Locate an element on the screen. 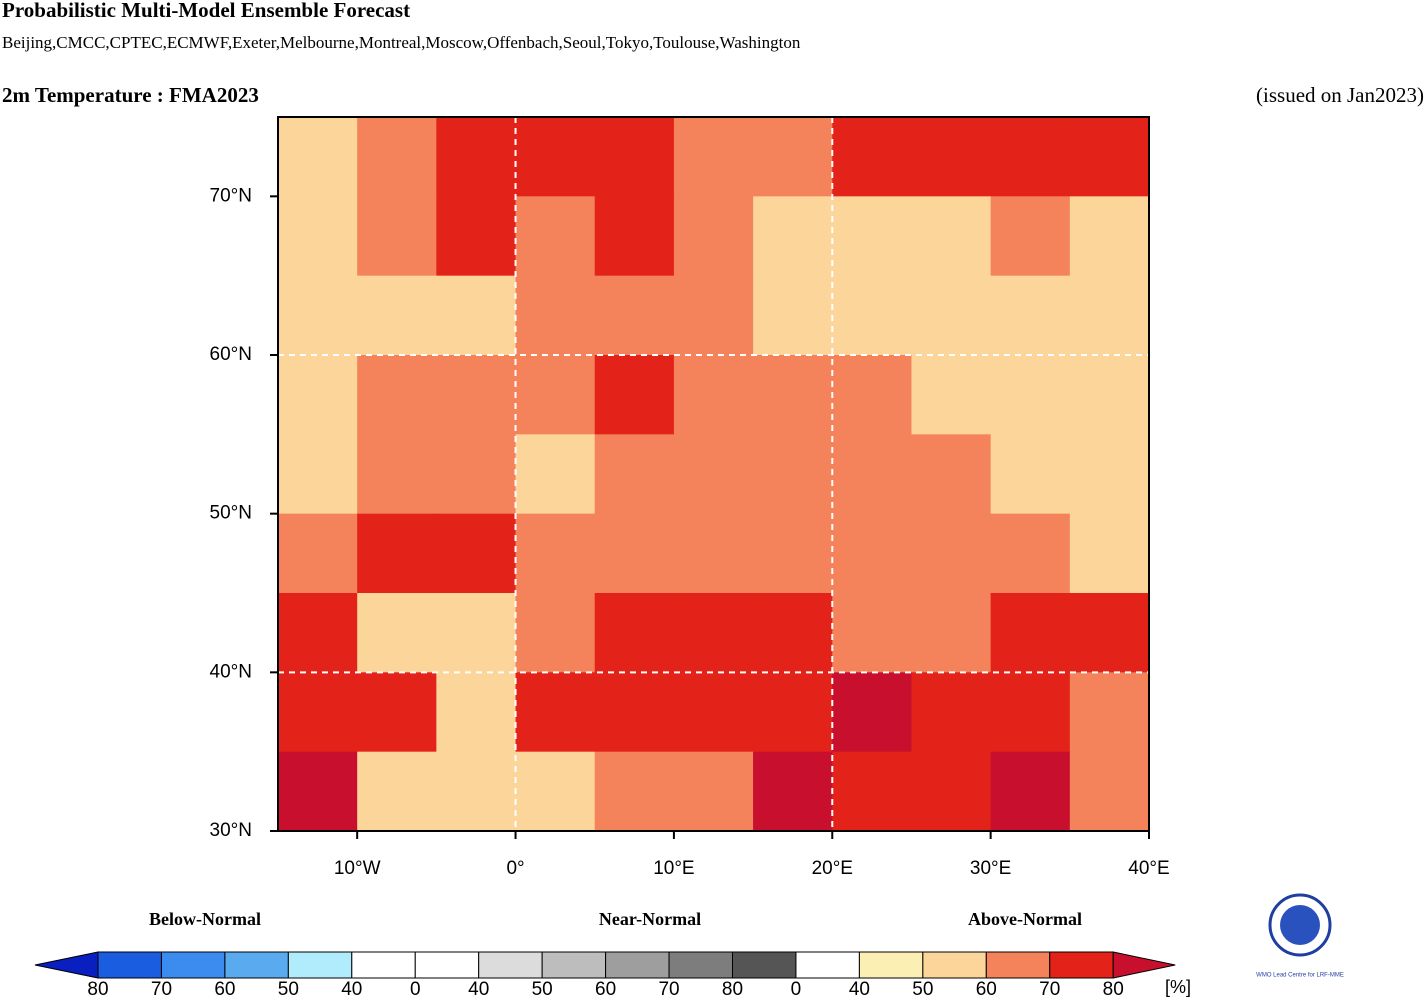 Image resolution: width=1427 pixels, height=1000 pixels. legend-label: 50 is located at coordinates (542, 989).